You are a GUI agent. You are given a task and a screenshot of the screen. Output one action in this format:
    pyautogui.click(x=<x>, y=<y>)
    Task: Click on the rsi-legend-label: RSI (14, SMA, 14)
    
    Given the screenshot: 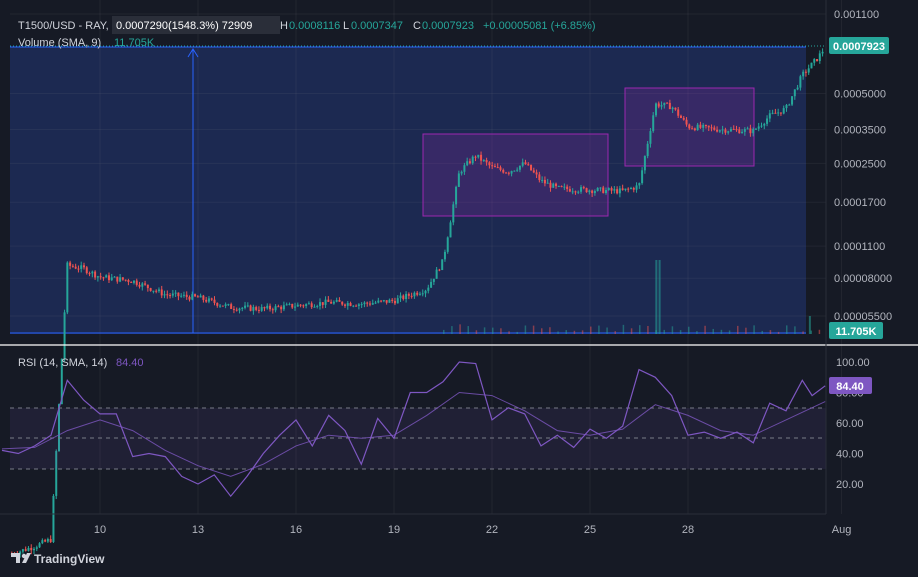 What is the action you would take?
    pyautogui.click(x=62, y=363)
    